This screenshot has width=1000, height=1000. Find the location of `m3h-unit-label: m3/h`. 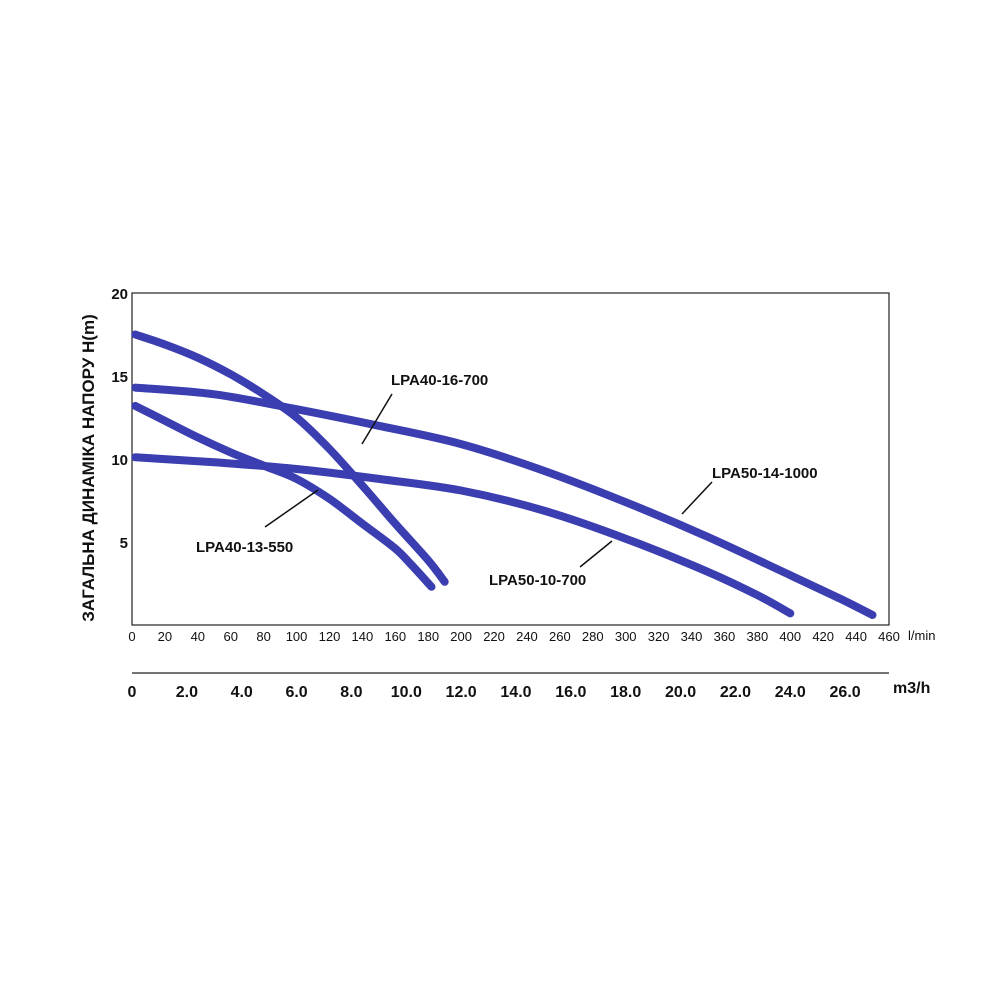

m3h-unit-label: m3/h is located at coordinates (911, 688).